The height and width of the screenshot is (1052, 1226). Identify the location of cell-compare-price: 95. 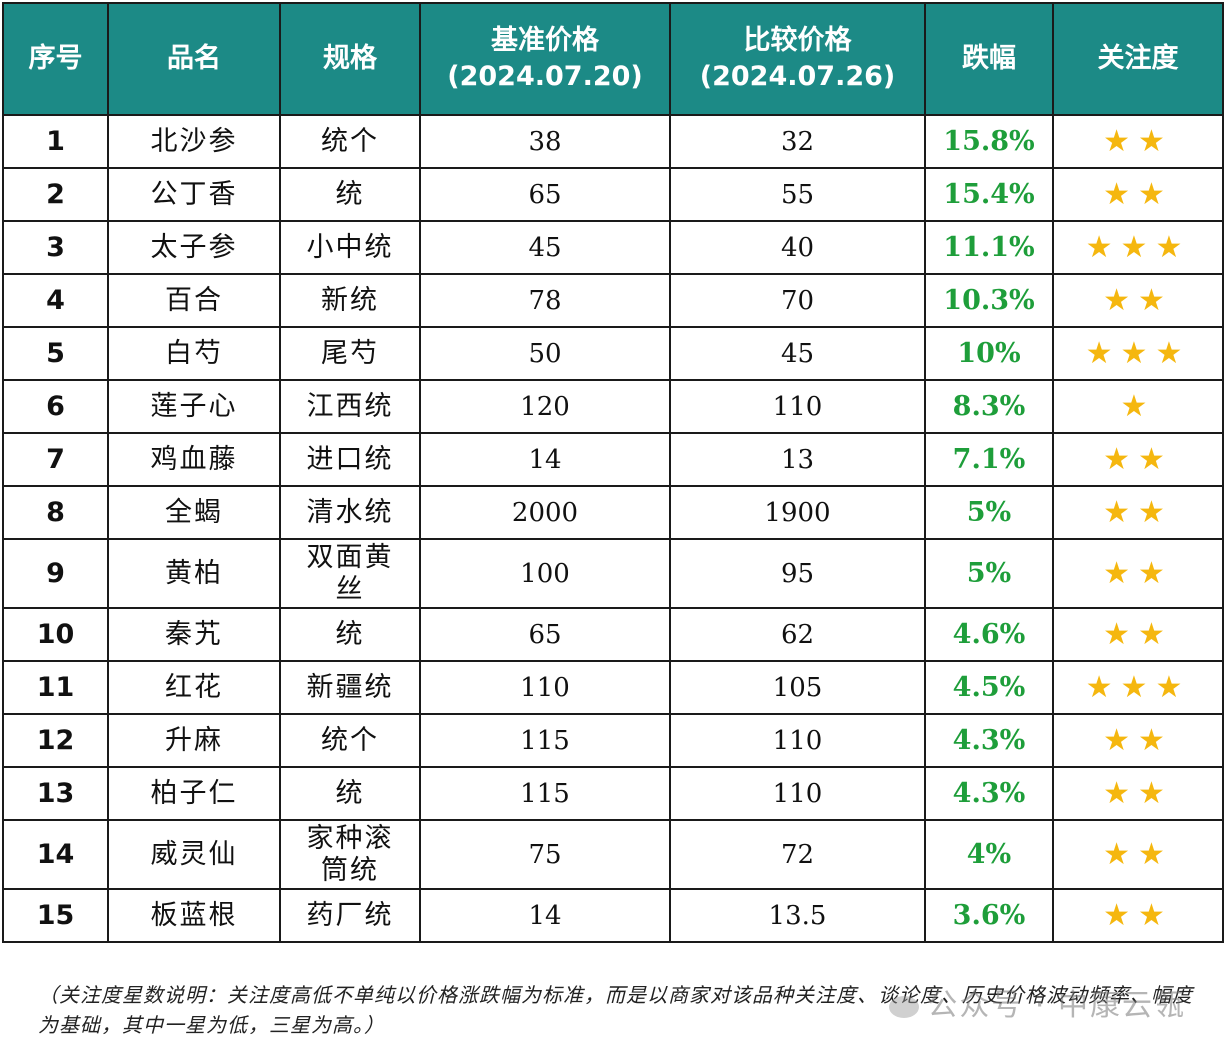
(797, 573).